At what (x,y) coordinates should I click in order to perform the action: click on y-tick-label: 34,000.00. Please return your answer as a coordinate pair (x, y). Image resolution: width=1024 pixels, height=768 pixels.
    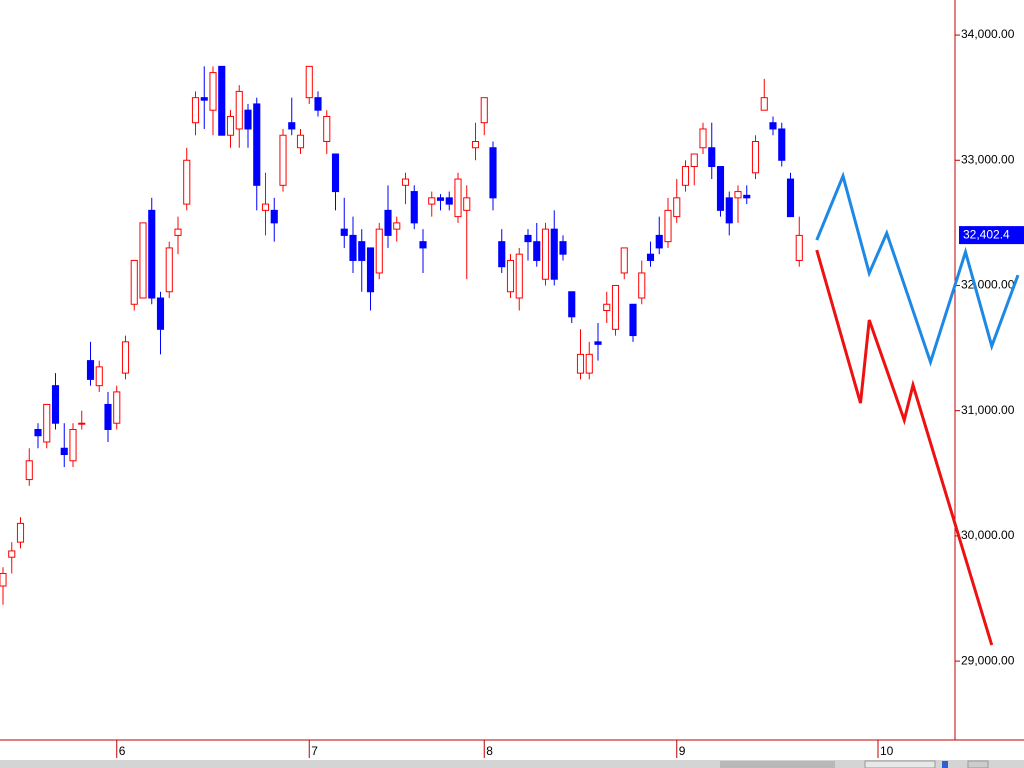
    Looking at the image, I should click on (988, 34).